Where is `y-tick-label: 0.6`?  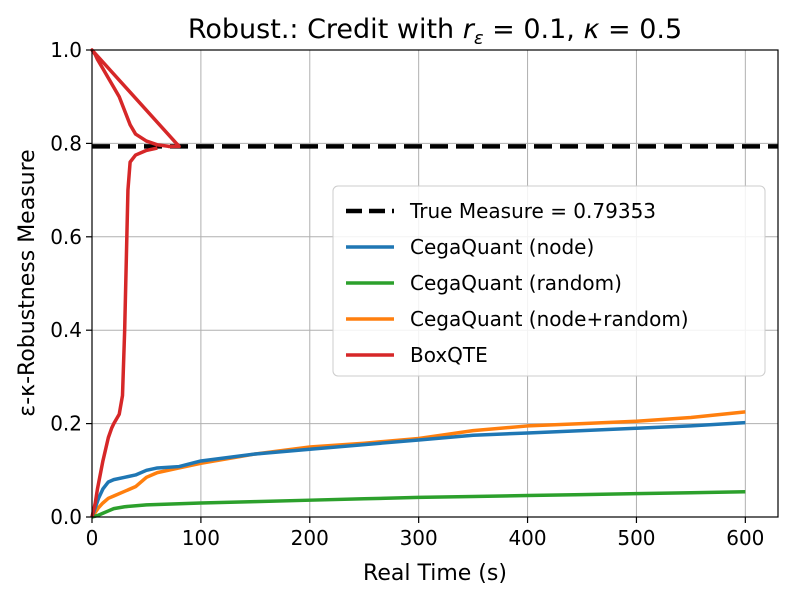
y-tick-label: 0.6 is located at coordinates (66, 237).